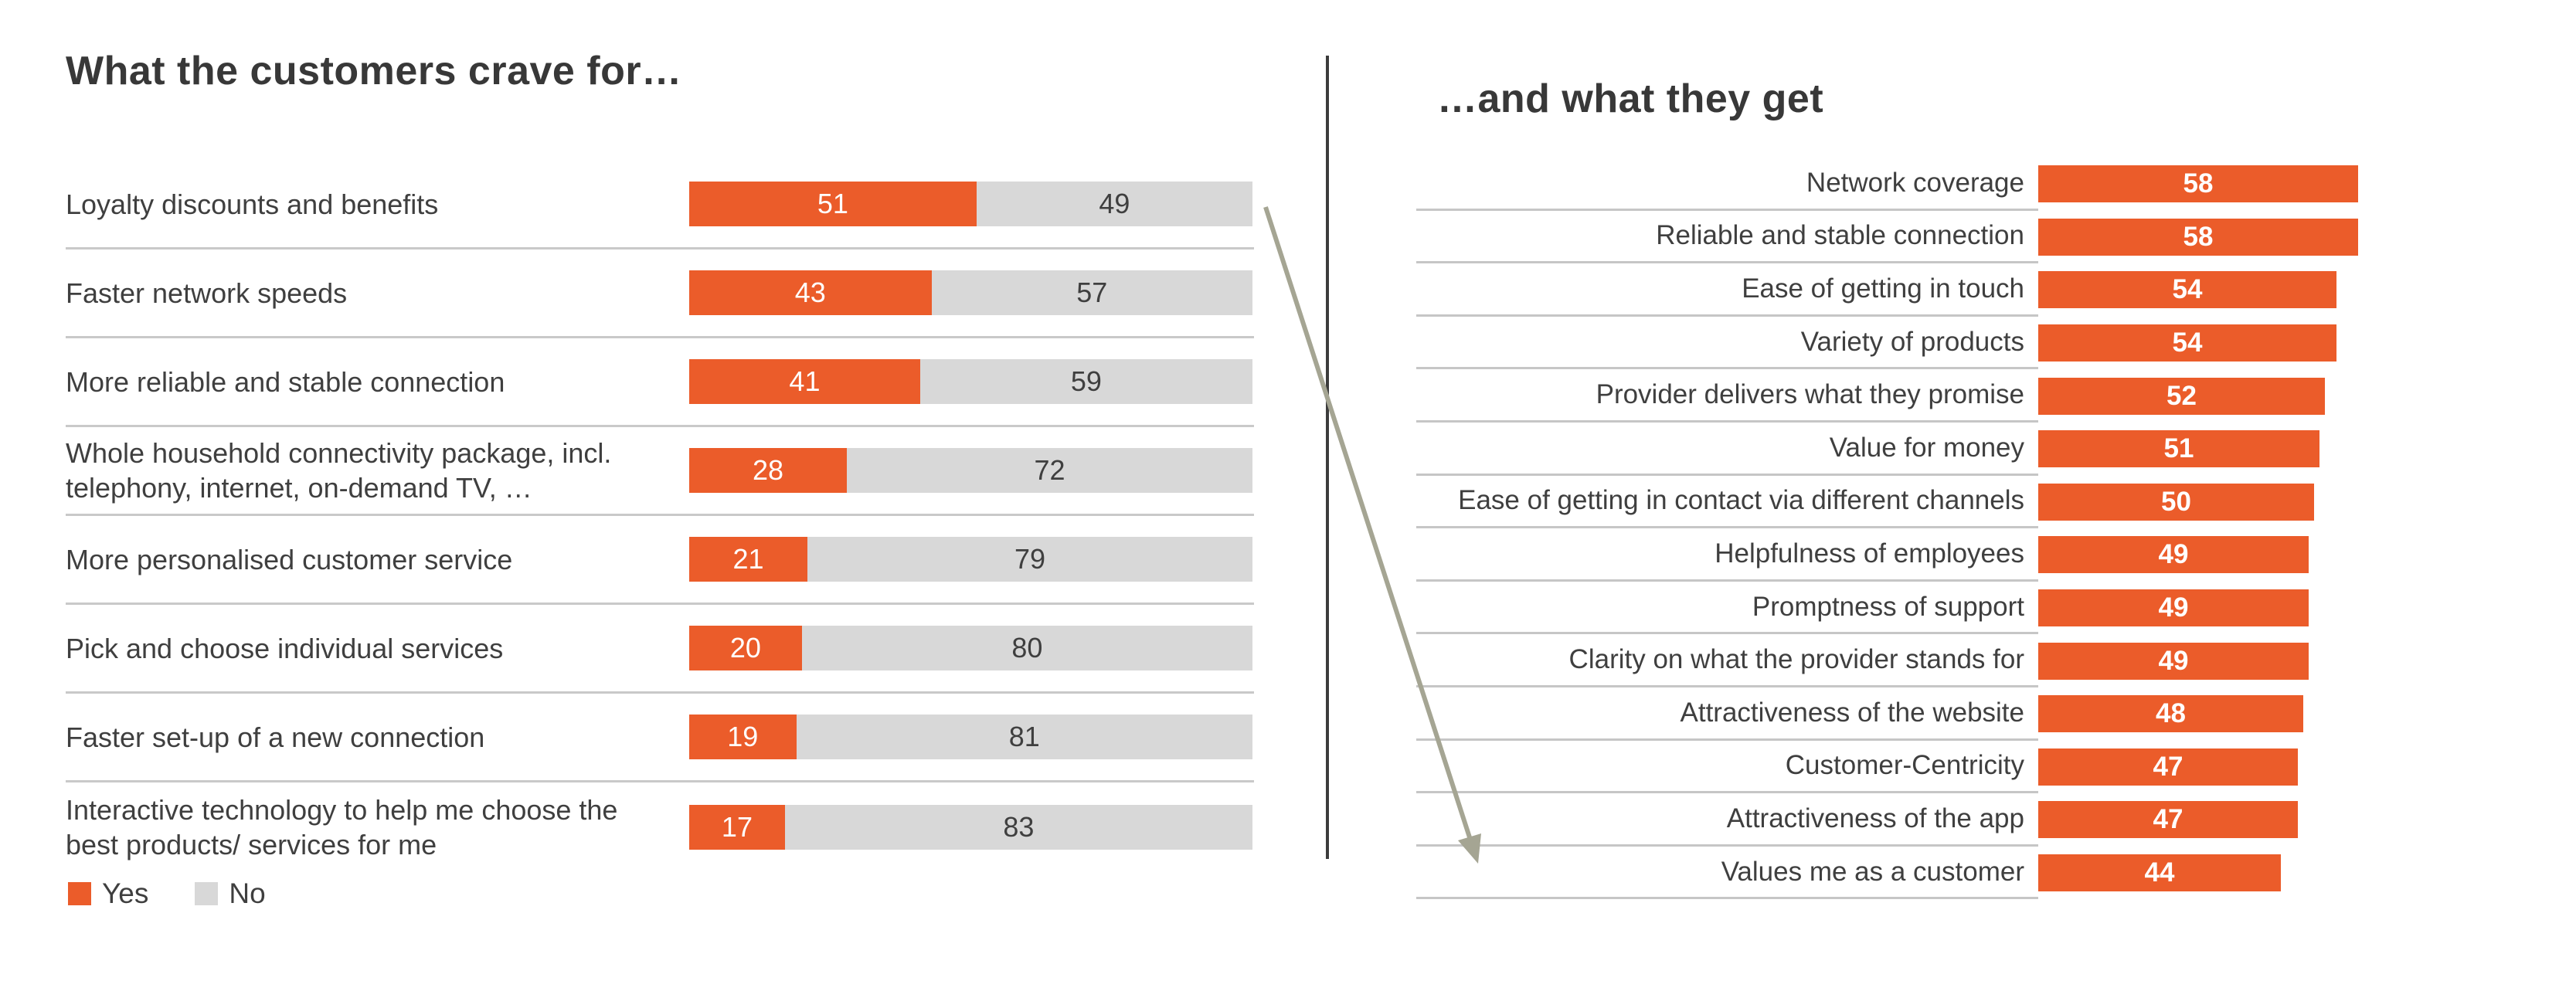  What do you see at coordinates (1727, 873) in the screenshot?
I see `category-label: Values me as a customer` at bounding box center [1727, 873].